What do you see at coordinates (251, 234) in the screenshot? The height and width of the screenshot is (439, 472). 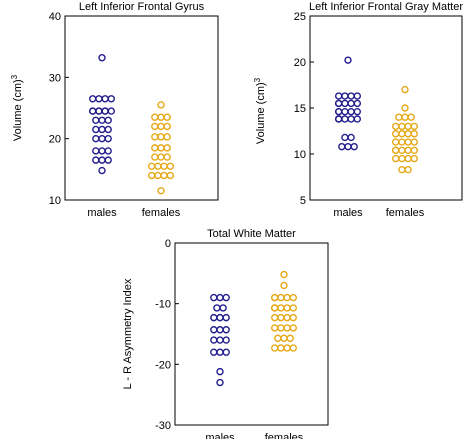 I see `chart-title: Total White Matter` at bounding box center [251, 234].